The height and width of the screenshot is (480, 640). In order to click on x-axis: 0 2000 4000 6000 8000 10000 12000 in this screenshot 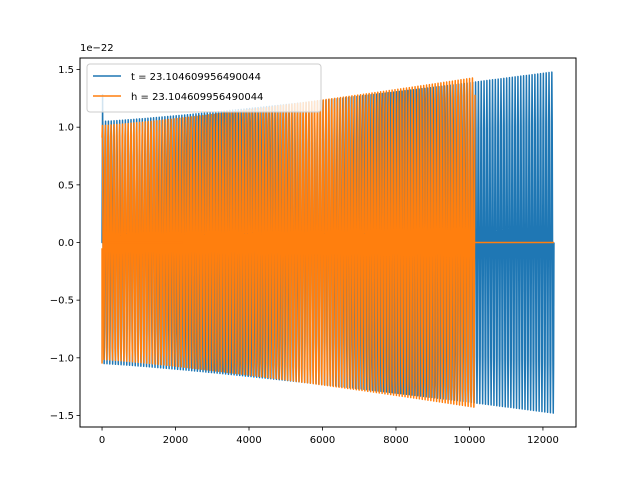, I will do `click(329, 436)`.